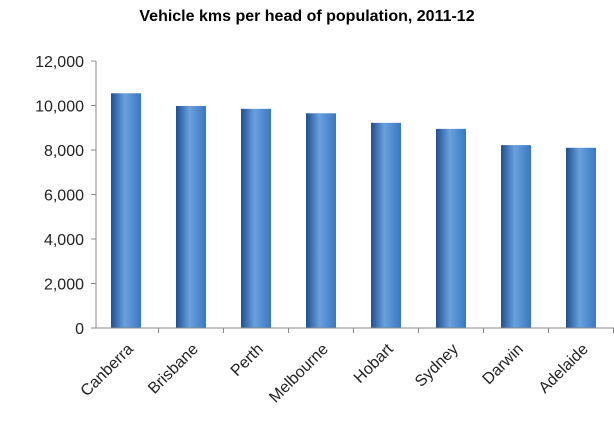 The height and width of the screenshot is (428, 614). Describe the element at coordinates (107, 370) in the screenshot. I see `x-tick-label-canberra: Canberra` at that location.